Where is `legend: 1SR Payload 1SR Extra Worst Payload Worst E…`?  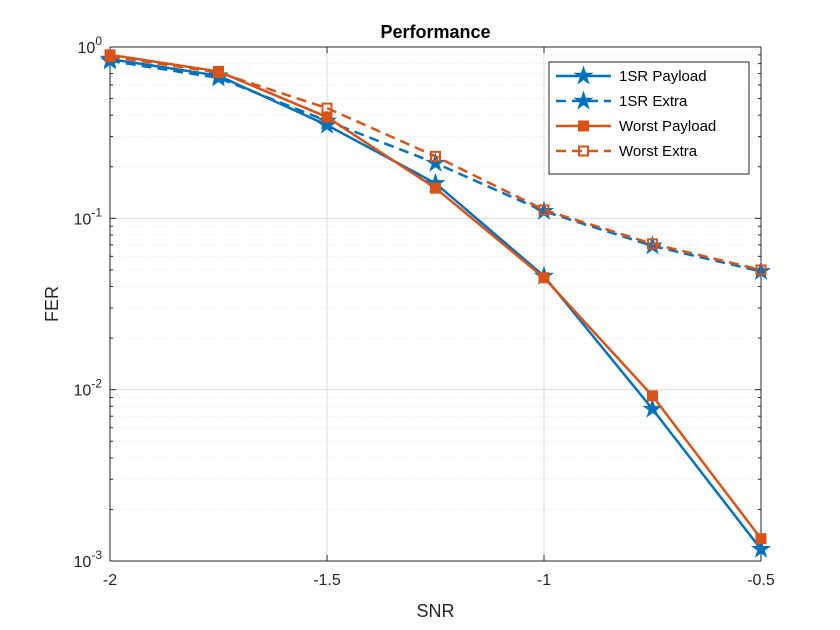
legend: 1SR Payload 1SR Extra Worst Payload Worst E… is located at coordinates (649, 118).